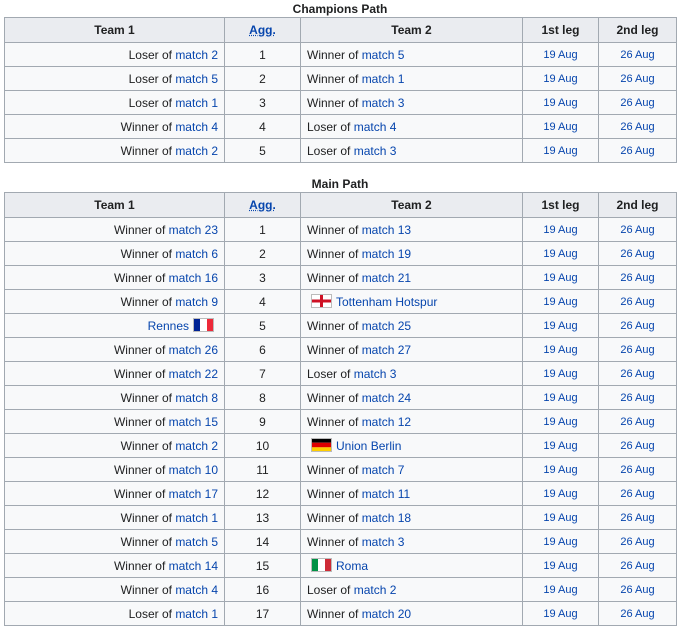 The image size is (680, 630). What do you see at coordinates (193, 349) in the screenshot?
I see `team-link: match 26` at bounding box center [193, 349].